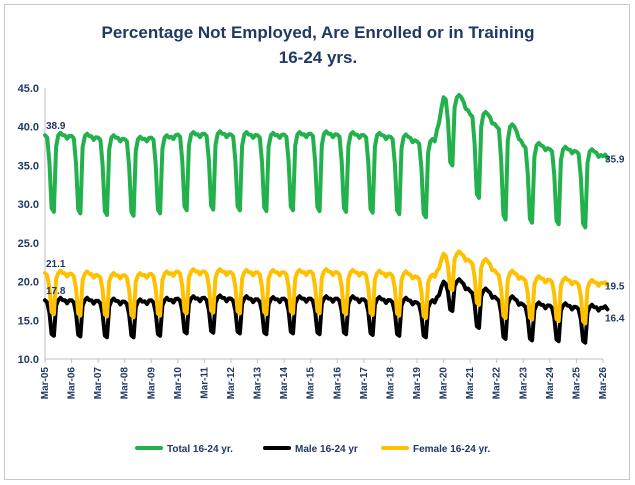 This screenshot has width=635, height=485. Describe the element at coordinates (364, 383) in the screenshot. I see `x-tick-label: Mar-17` at that location.